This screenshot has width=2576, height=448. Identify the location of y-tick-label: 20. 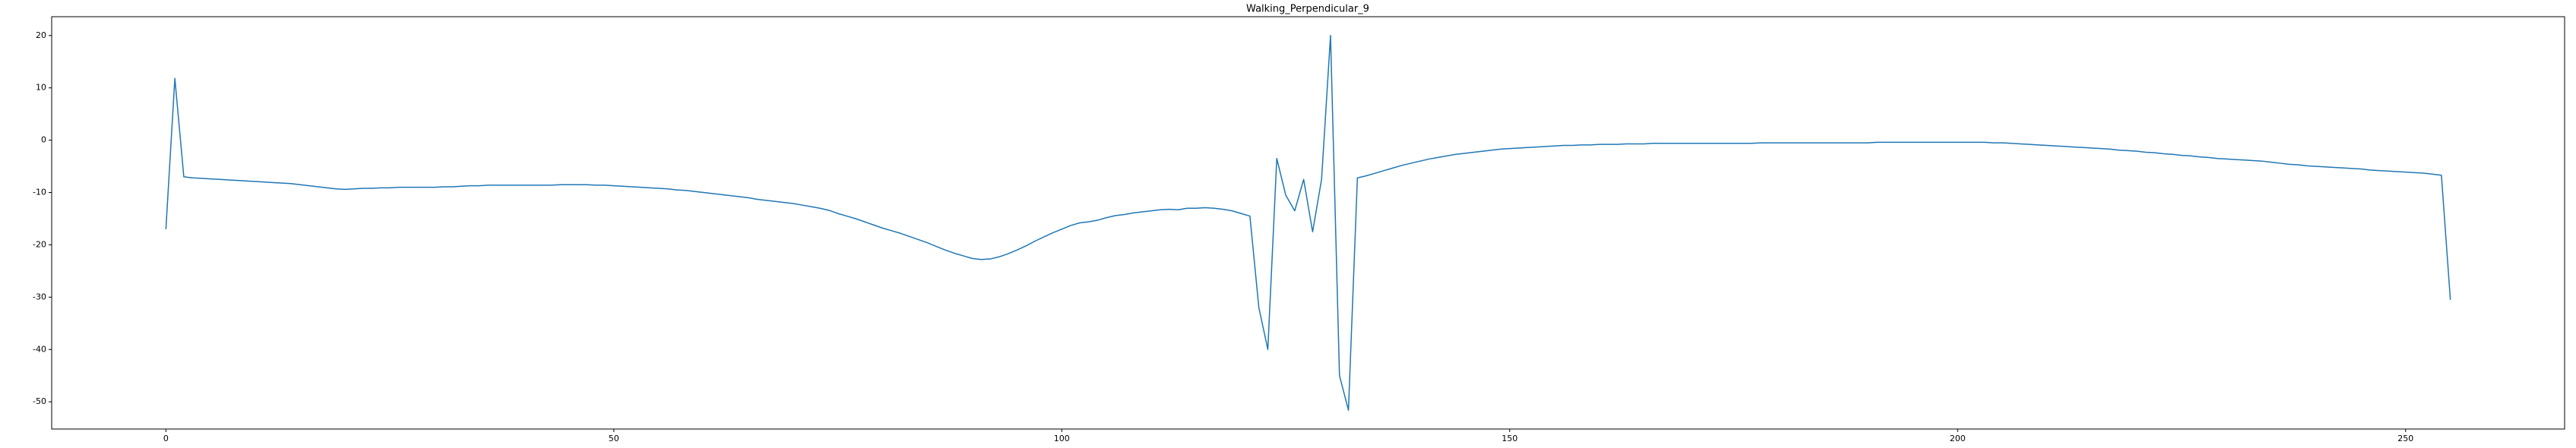
(41, 35).